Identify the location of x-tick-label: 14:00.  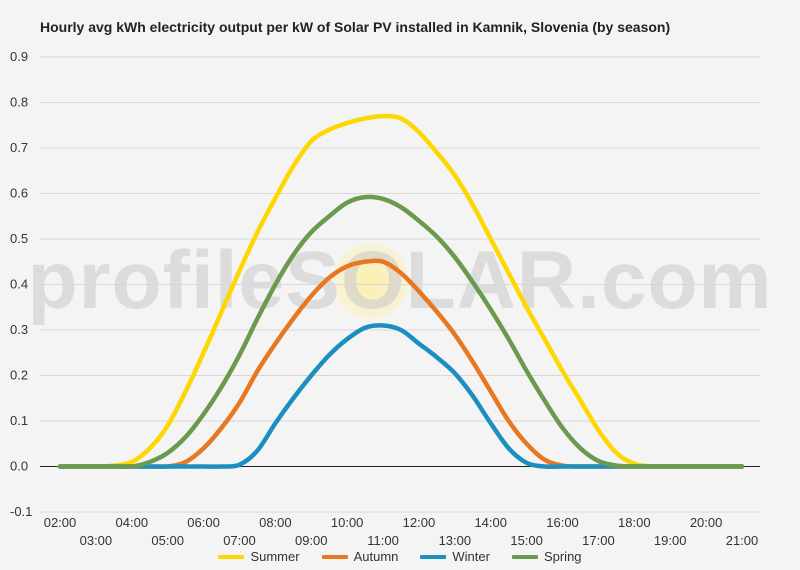
(490, 522).